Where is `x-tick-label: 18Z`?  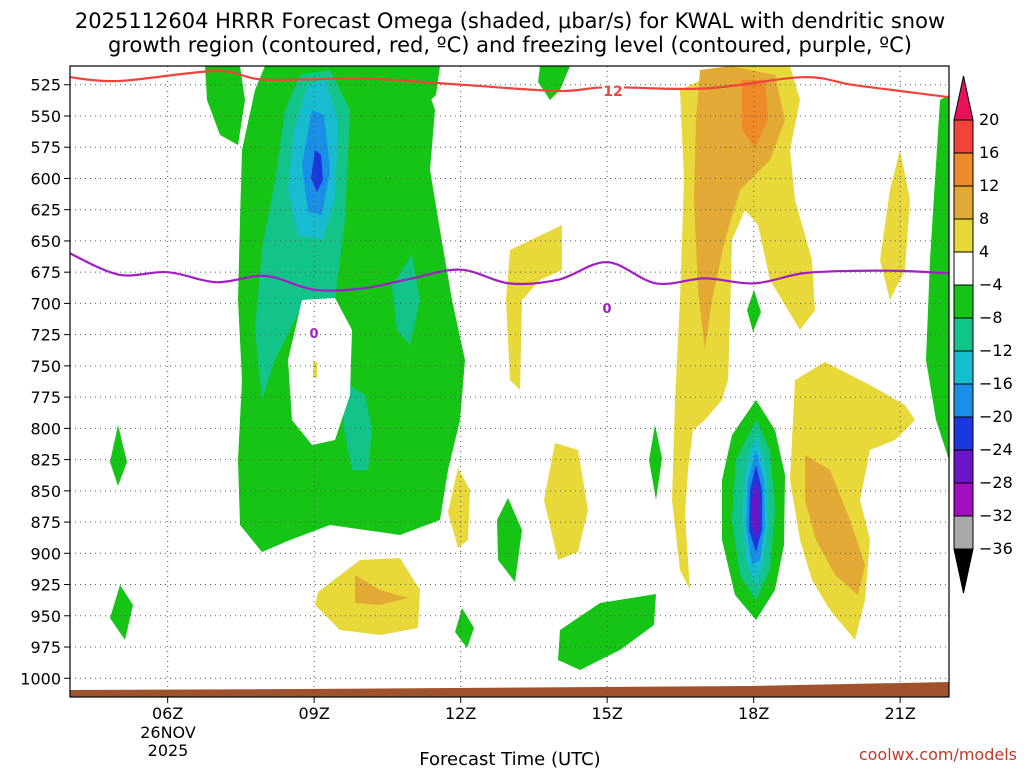 x-tick-label: 18Z is located at coordinates (753, 713).